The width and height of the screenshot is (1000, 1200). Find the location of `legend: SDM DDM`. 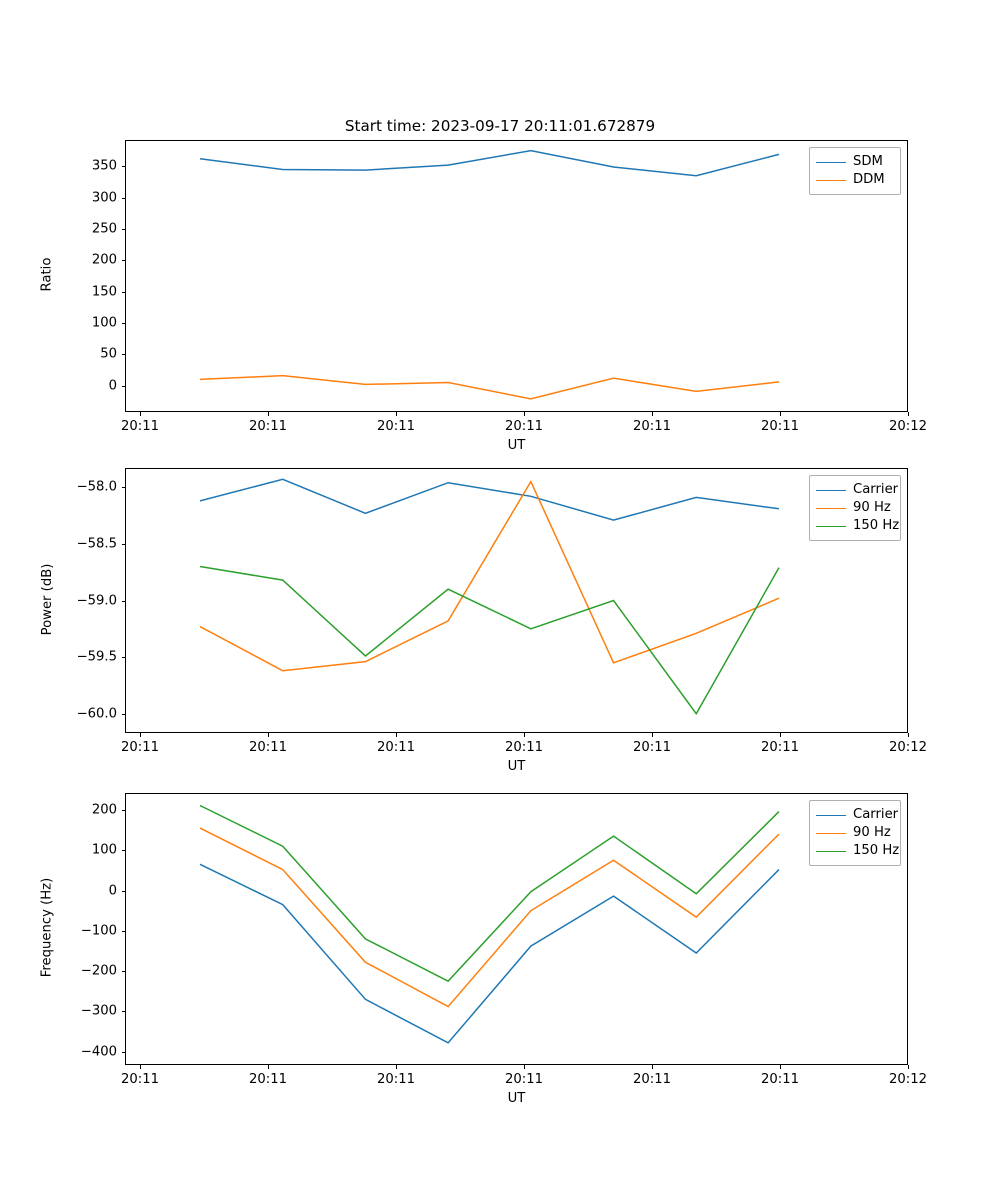

legend: SDM DDM is located at coordinates (855, 171).